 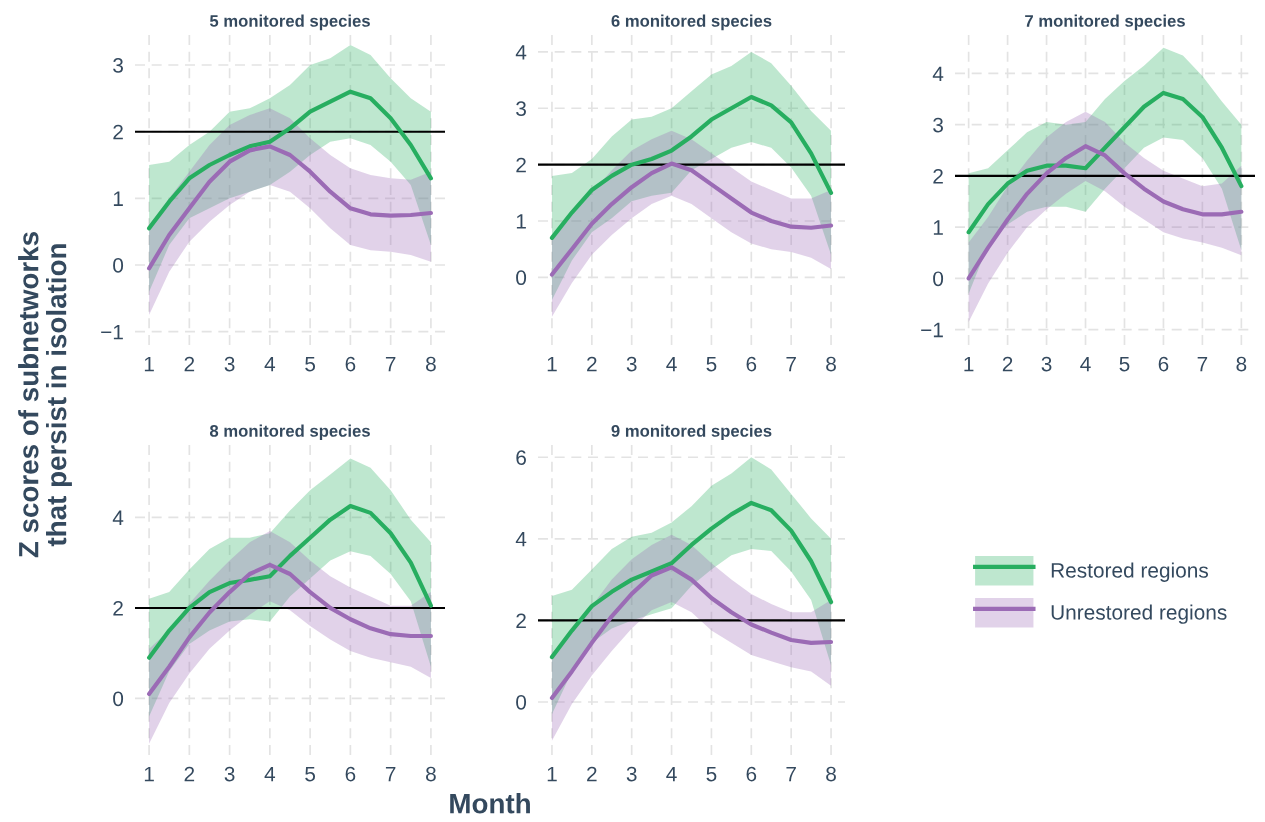 What do you see at coordinates (691, 432) in the screenshot?
I see `chart-title: 9 monitored species` at bounding box center [691, 432].